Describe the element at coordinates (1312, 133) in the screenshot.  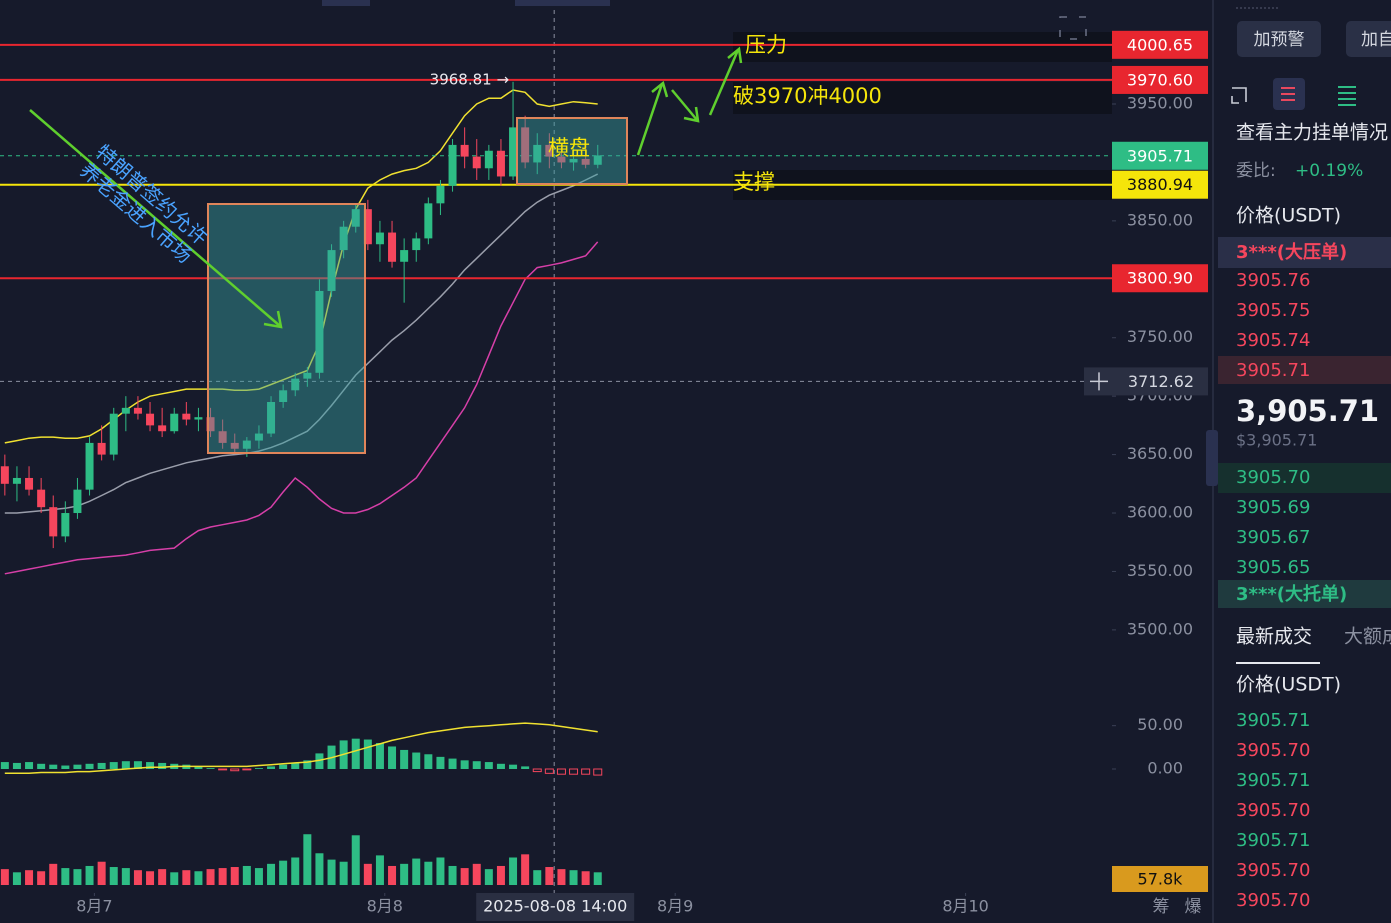
I see `link: 查看主力挂单情况` at that location.